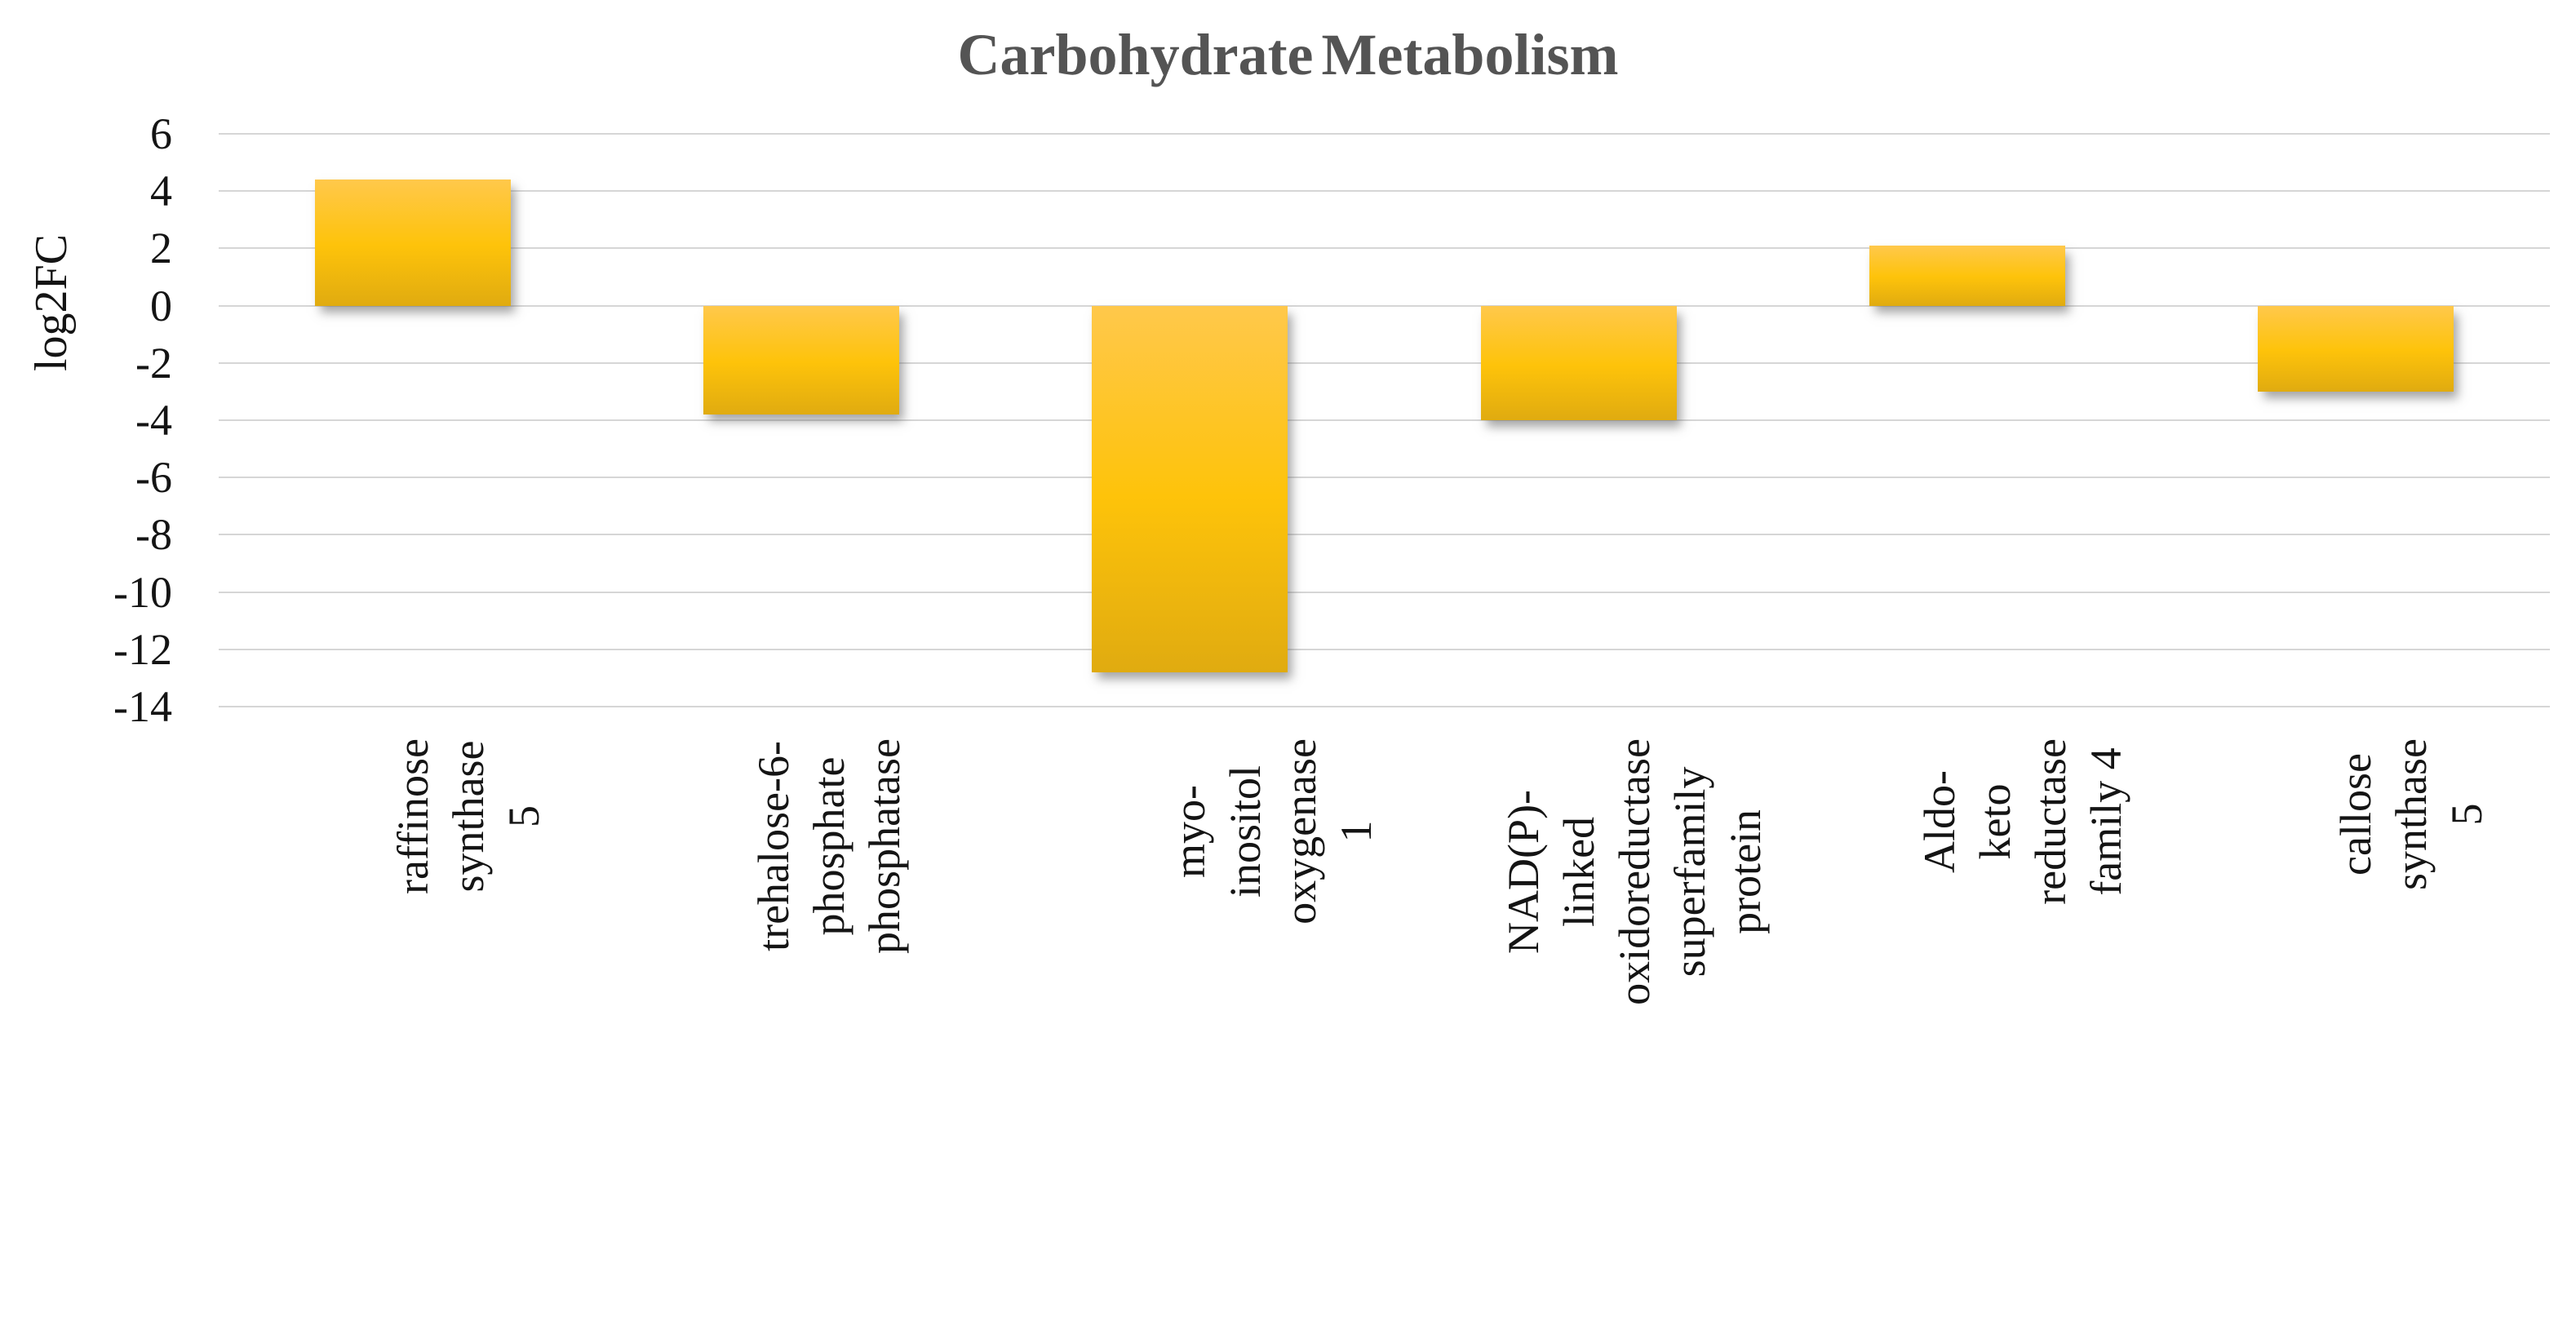 The image size is (2576, 1330). Describe the element at coordinates (142, 592) in the screenshot. I see `y-tick-label: -10` at that location.